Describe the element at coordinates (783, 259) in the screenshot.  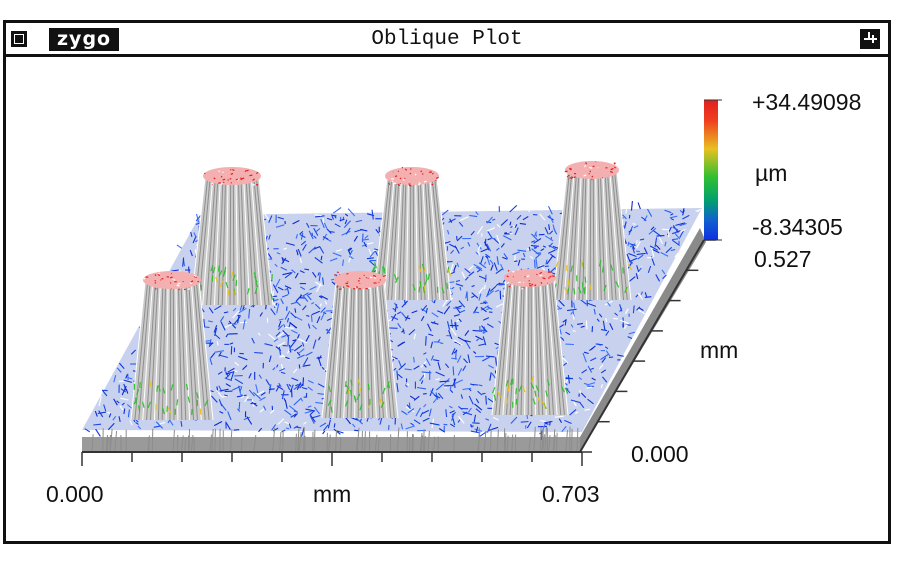
I see `y-axis-max-label: 0.527` at that location.